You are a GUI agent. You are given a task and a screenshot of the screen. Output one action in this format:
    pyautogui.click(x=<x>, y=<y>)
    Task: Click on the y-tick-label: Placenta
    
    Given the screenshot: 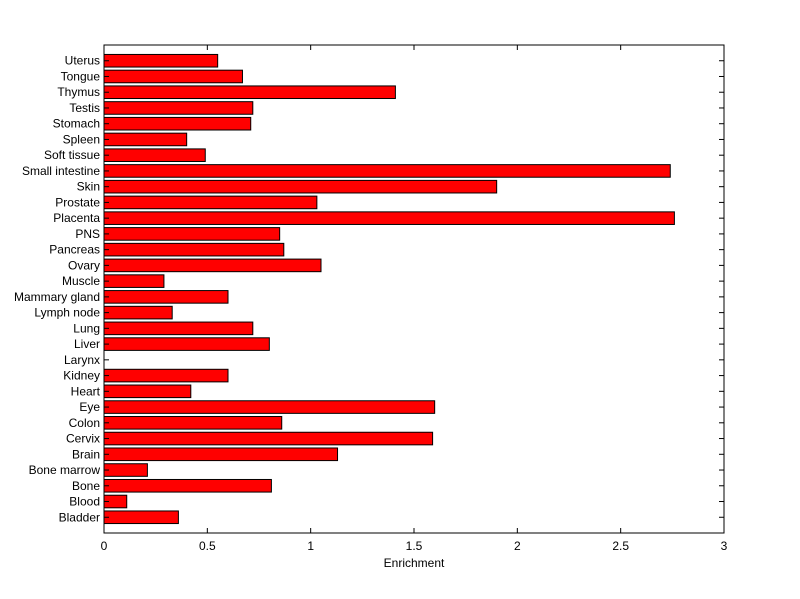 What is the action you would take?
    pyautogui.click(x=76, y=218)
    